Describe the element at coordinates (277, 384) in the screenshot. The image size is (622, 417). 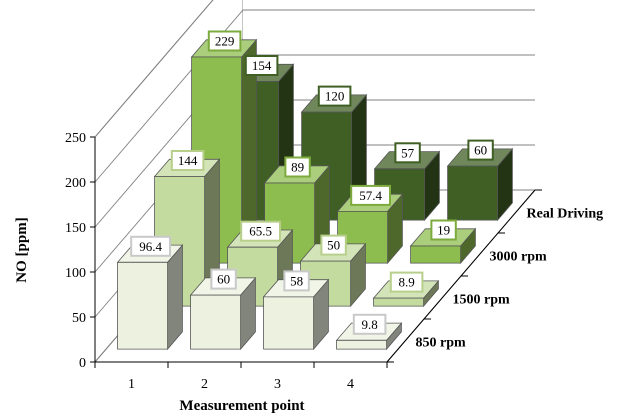
I see `x-tick-label: 3` at that location.